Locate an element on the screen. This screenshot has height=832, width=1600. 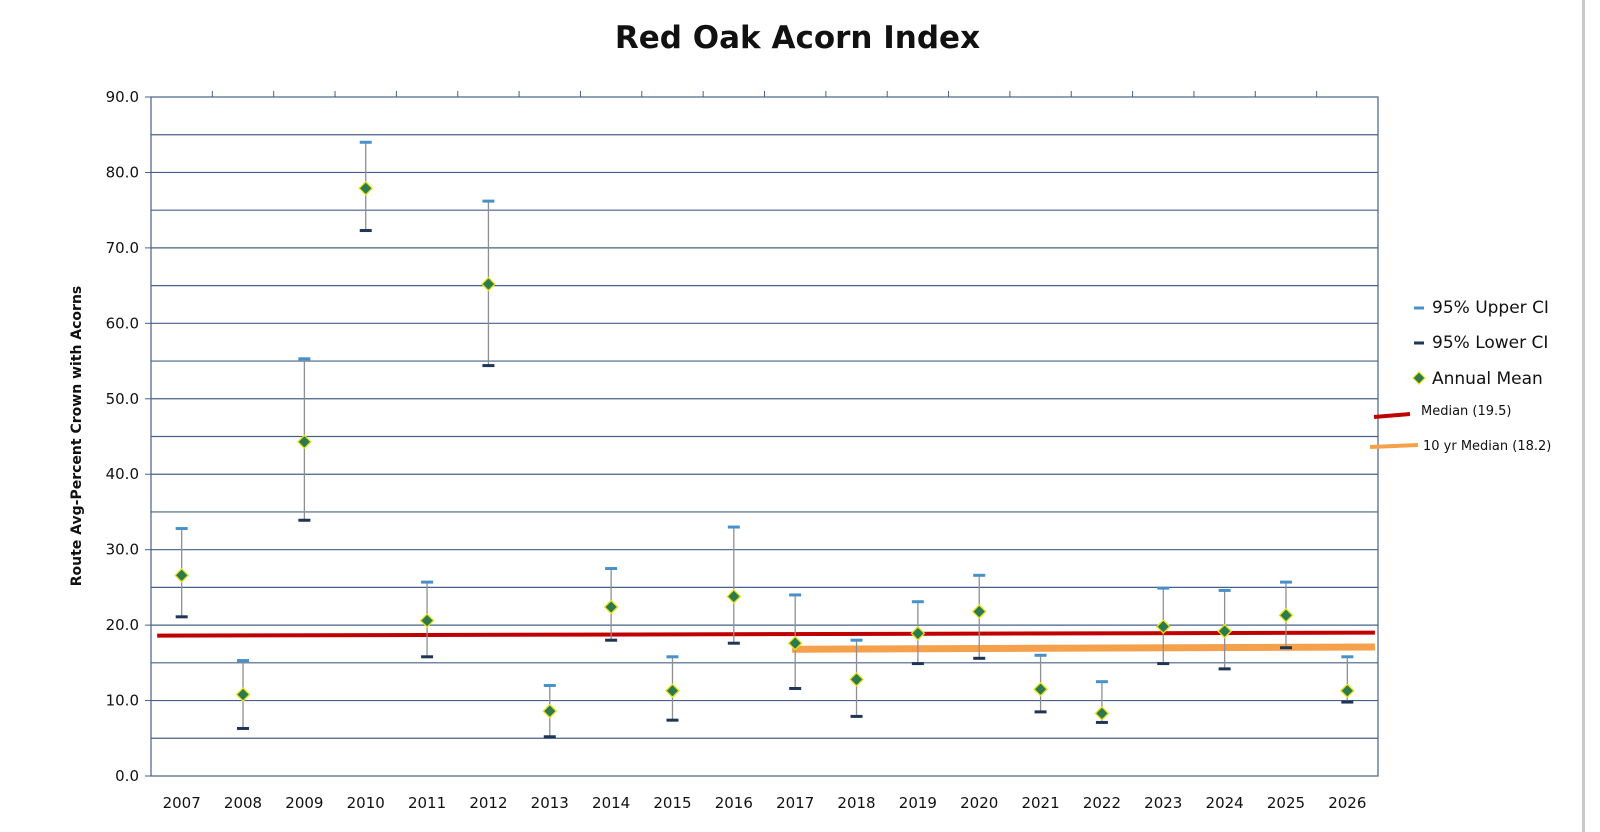
legend-label: 10 yr Median (18.2) is located at coordinates (1487, 446).